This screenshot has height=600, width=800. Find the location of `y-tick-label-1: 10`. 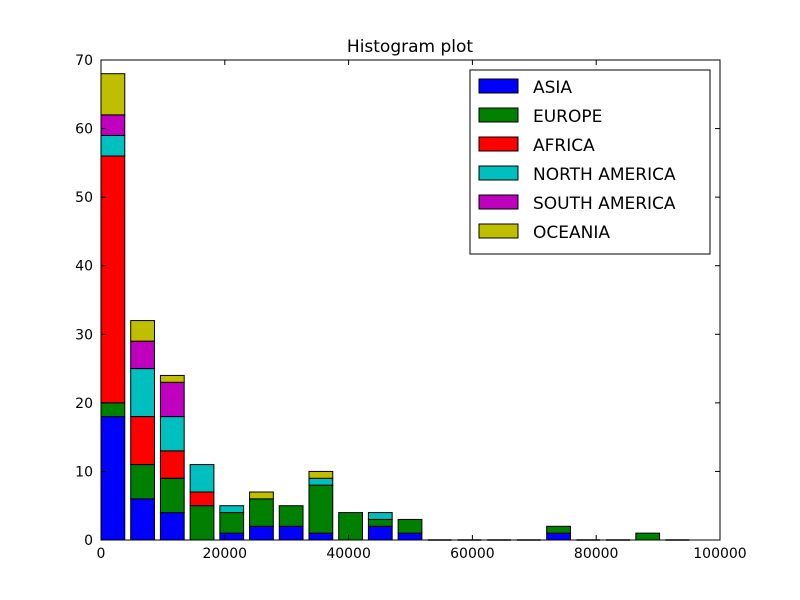

y-tick-label-1: 10 is located at coordinates (84, 472).